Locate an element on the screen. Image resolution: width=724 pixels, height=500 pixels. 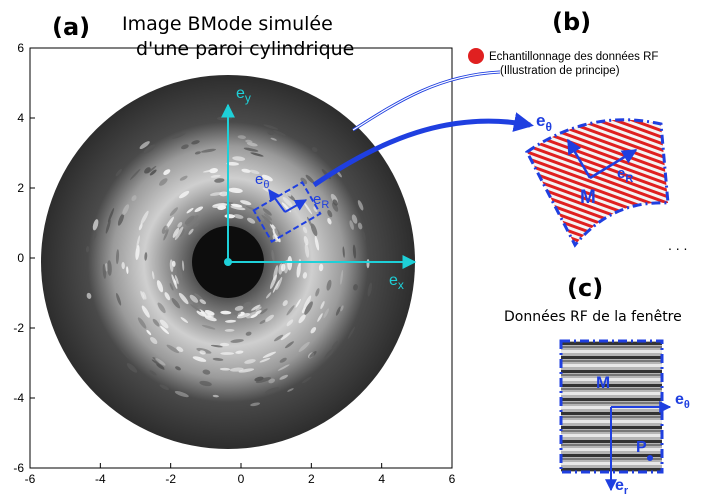
local-eR-label: eR is located at coordinates (321, 201).